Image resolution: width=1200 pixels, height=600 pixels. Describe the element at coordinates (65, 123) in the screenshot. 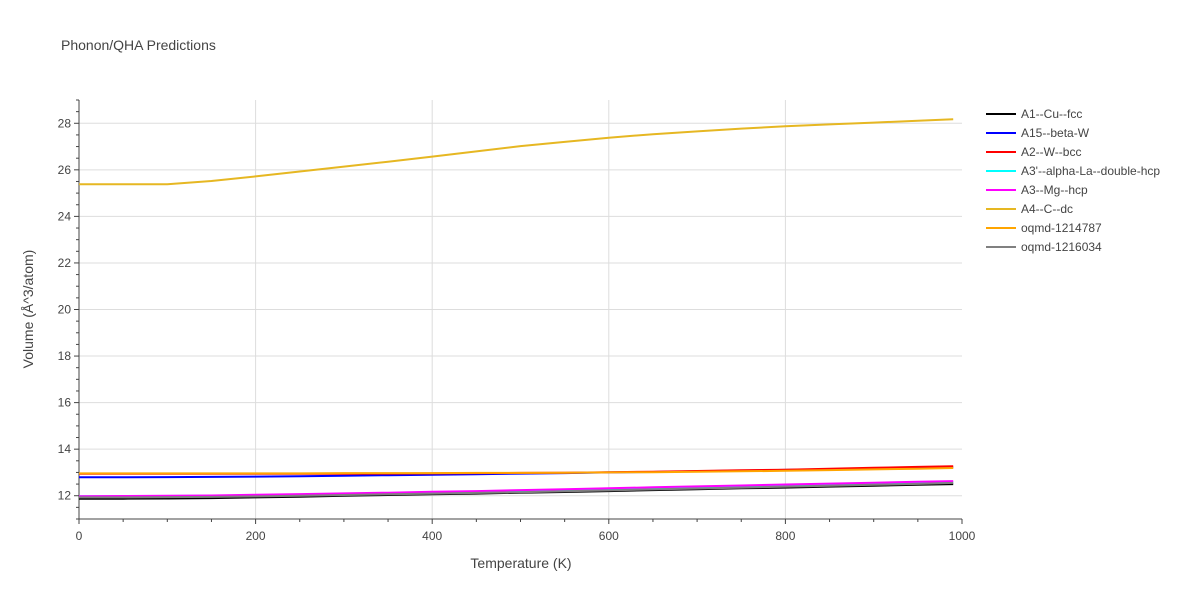

I see `y-tick-label: 28` at that location.